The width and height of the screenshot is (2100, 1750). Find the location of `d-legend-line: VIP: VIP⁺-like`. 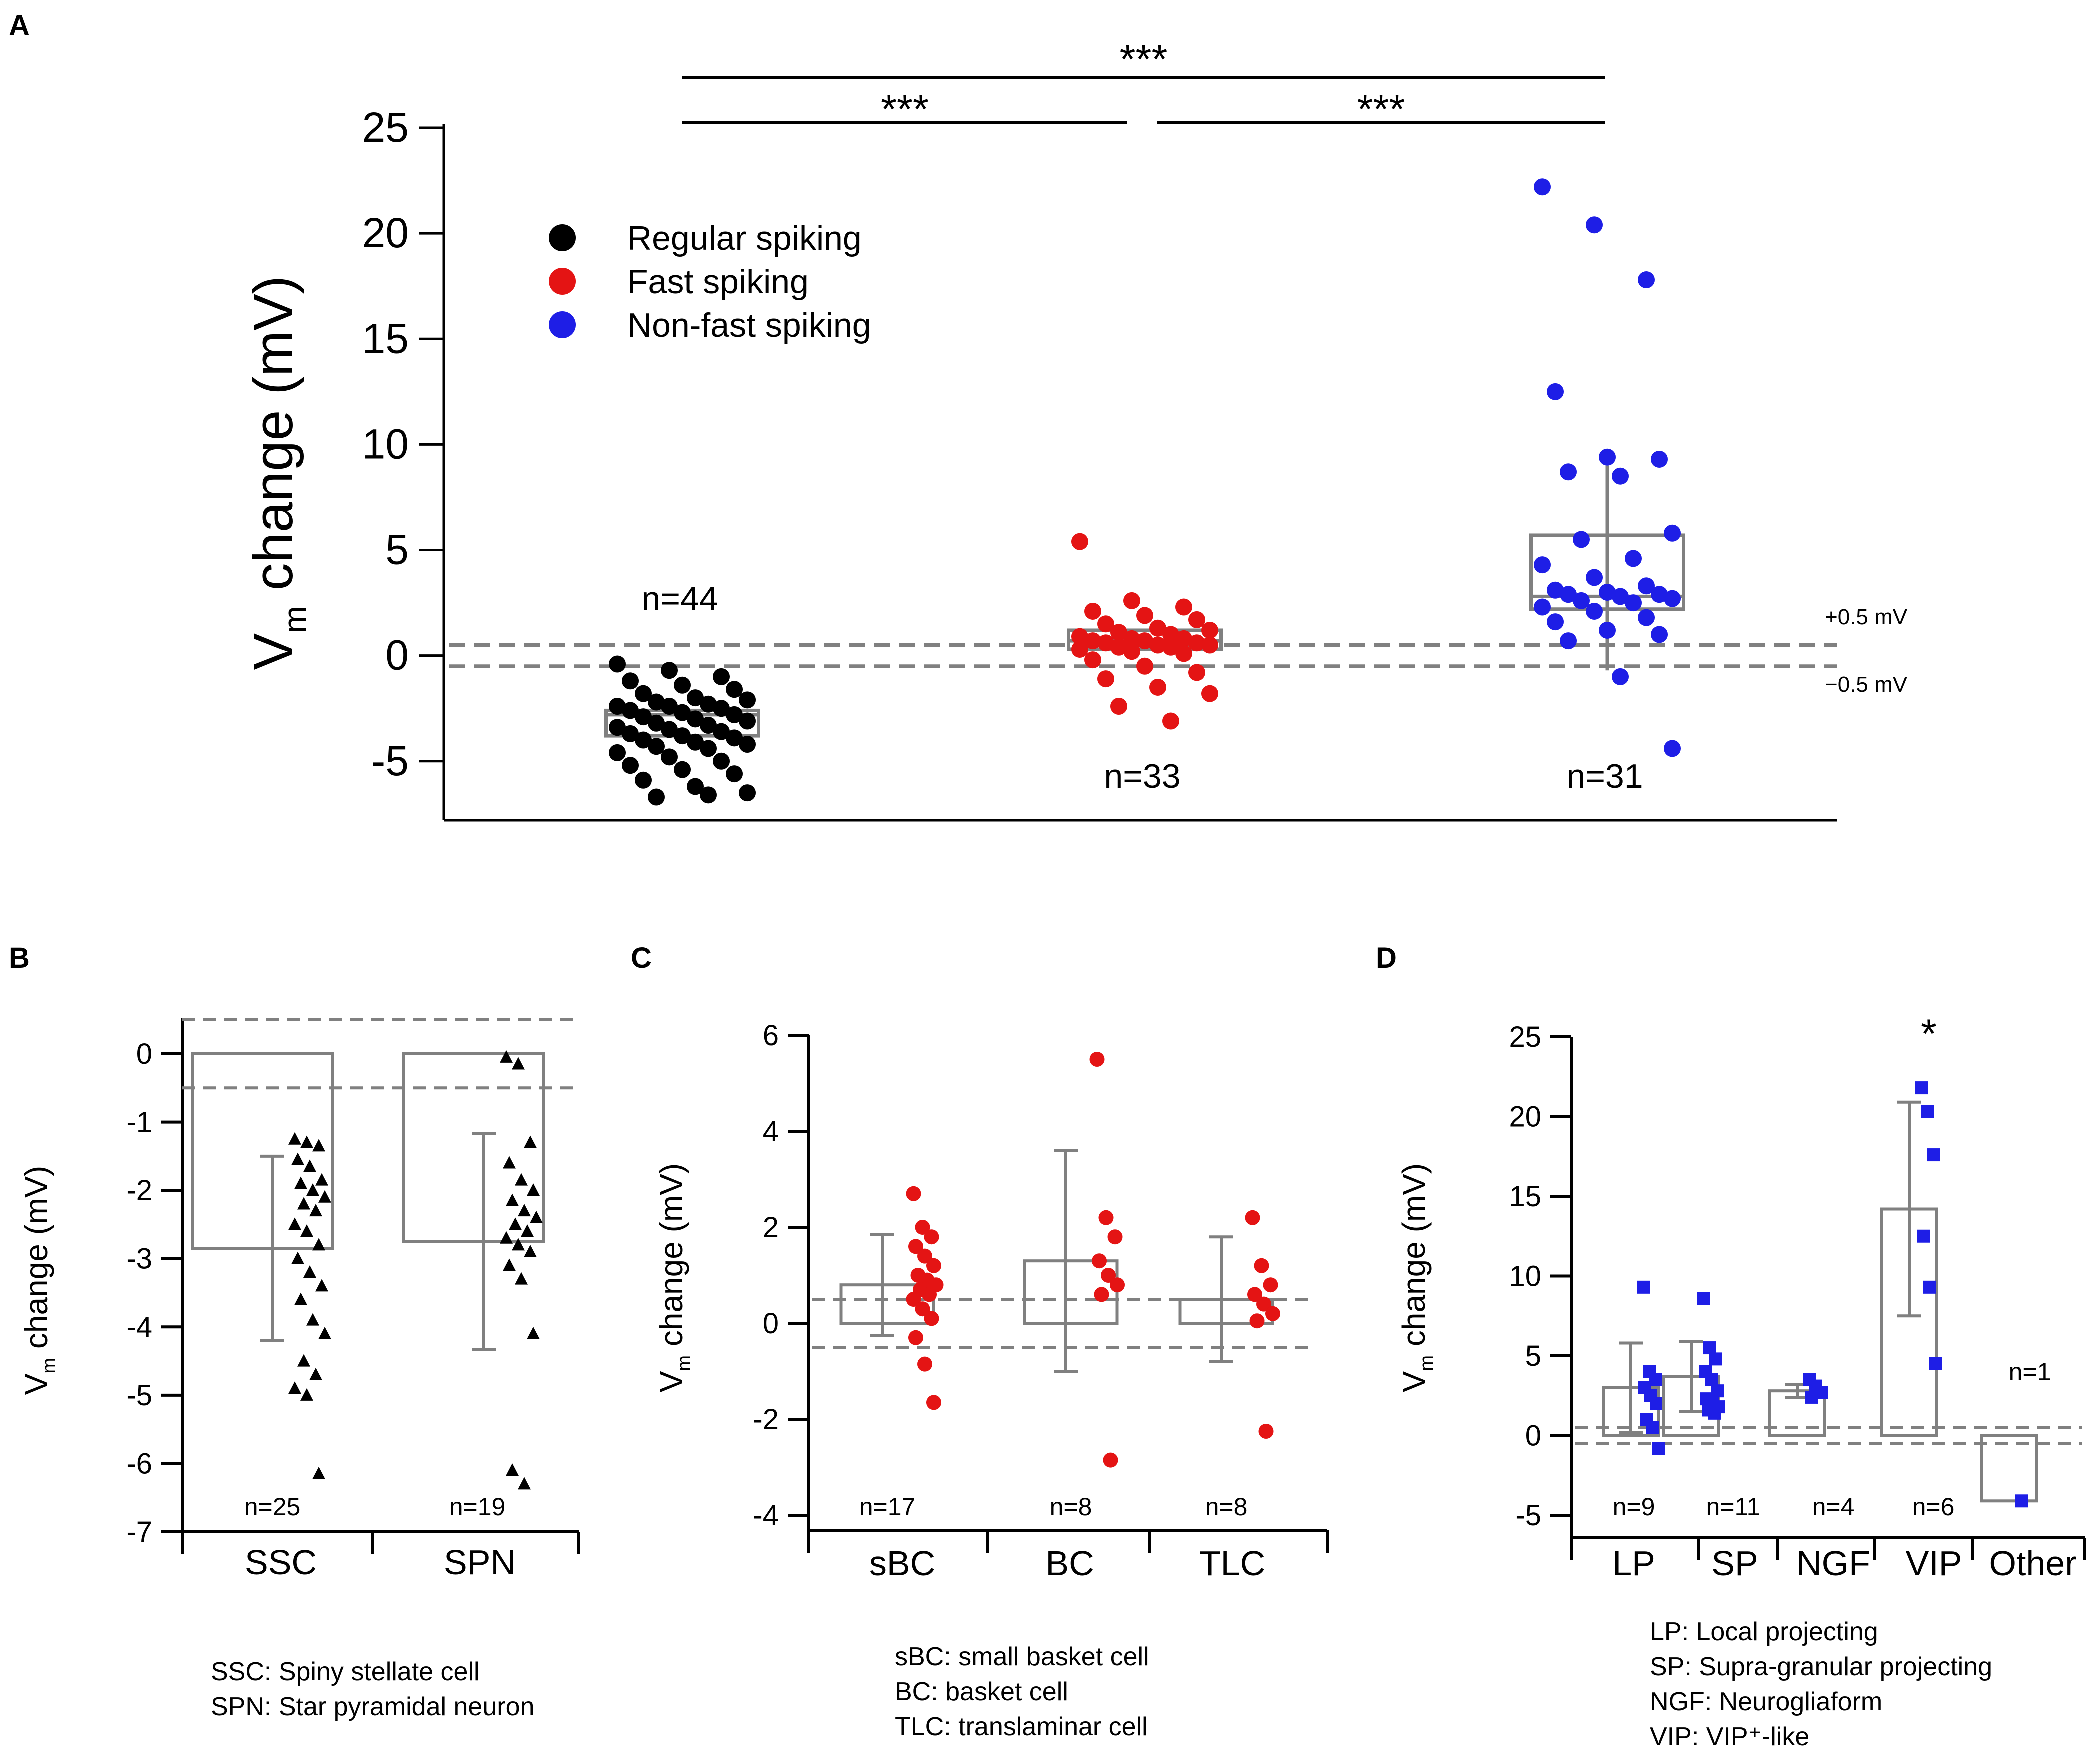

d-legend-line: VIP: VIP⁺-like is located at coordinates (1730, 1736).